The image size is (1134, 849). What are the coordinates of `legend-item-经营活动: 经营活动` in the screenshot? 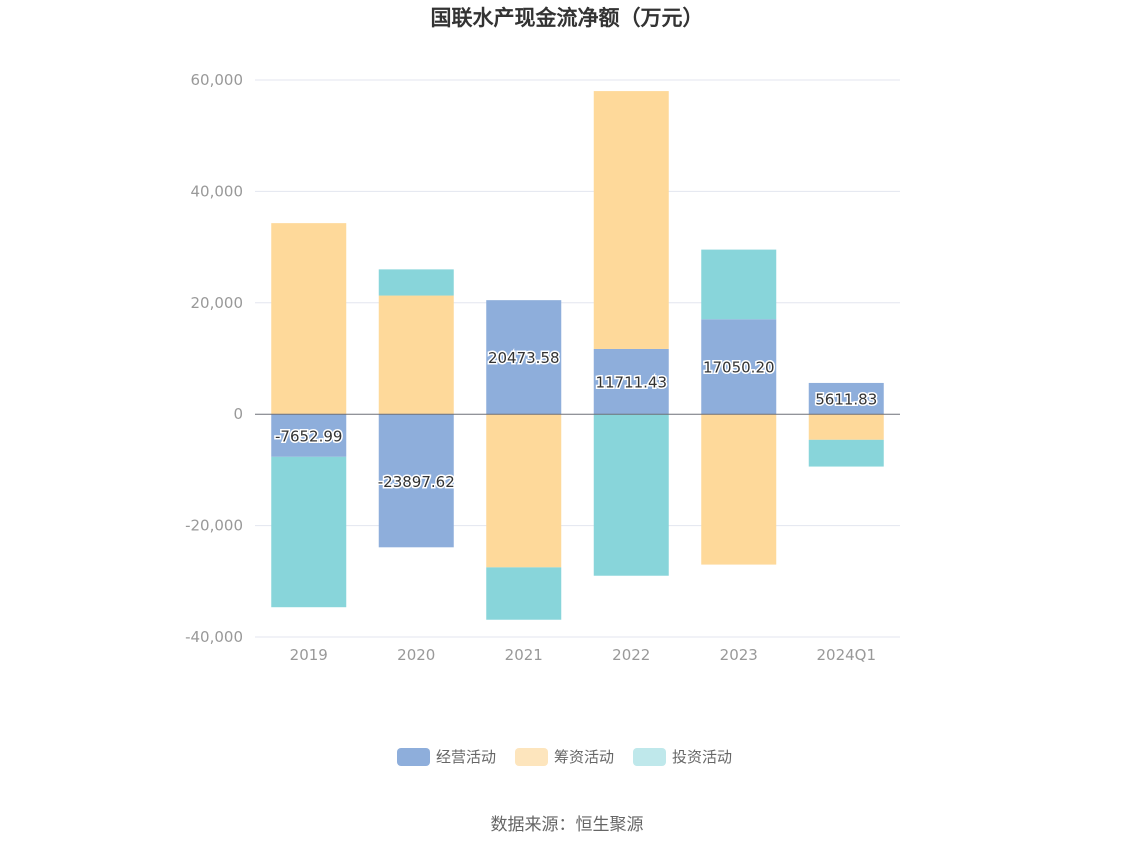 It's located at (446, 757).